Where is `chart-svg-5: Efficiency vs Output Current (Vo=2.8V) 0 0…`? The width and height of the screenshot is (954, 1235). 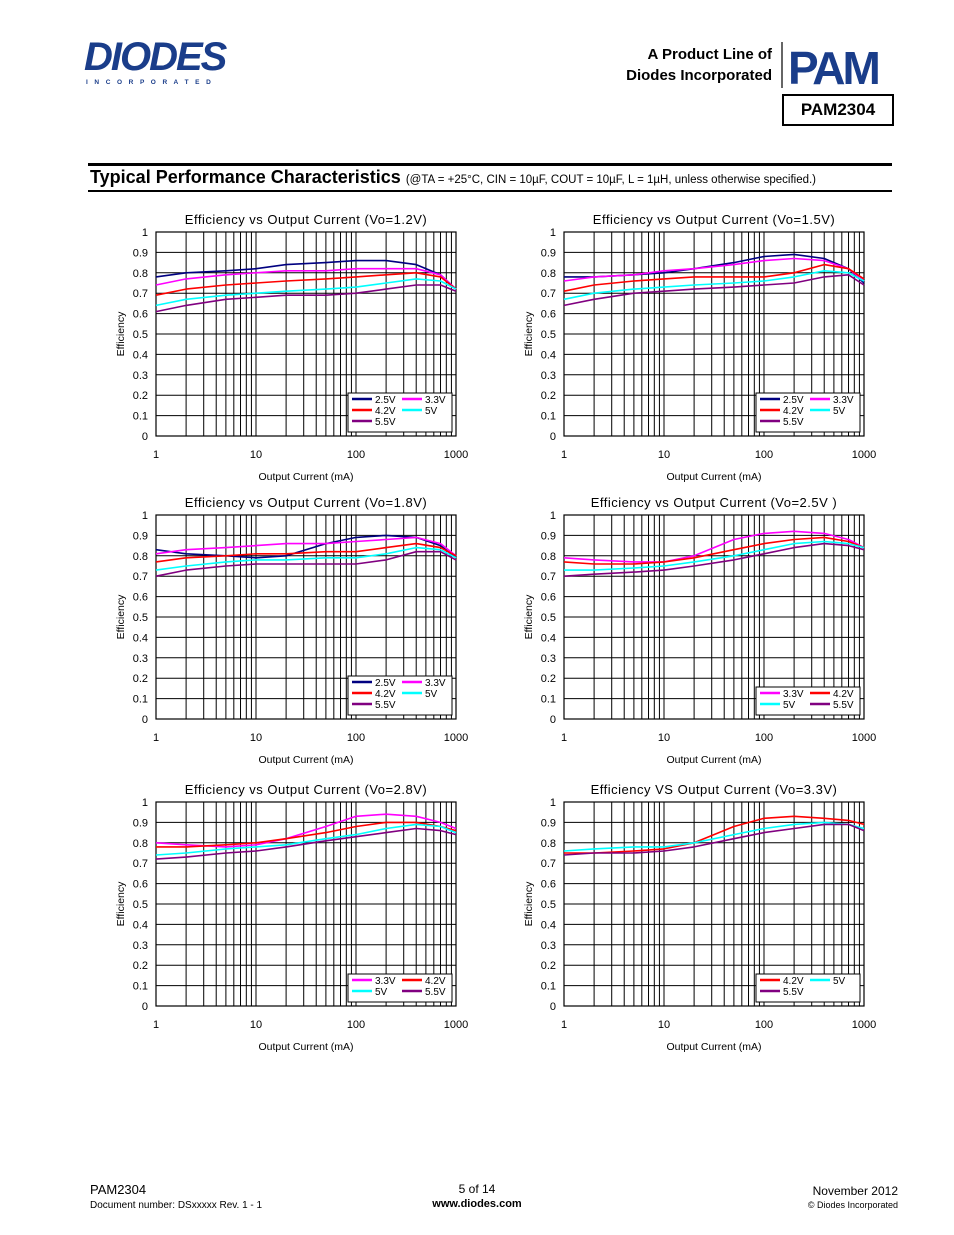 chart-svg-5: Efficiency vs Output Current (Vo=2.8V) 0 0… is located at coordinates (291, 917).